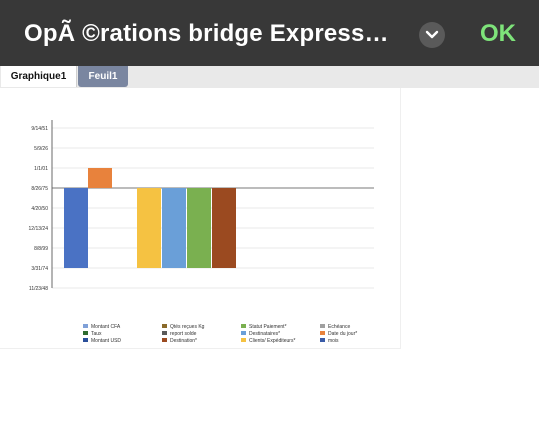 This screenshot has width=539, height=427. Describe the element at coordinates (41, 169) in the screenshot. I see `y-tick-label: 1/1/01` at that location.